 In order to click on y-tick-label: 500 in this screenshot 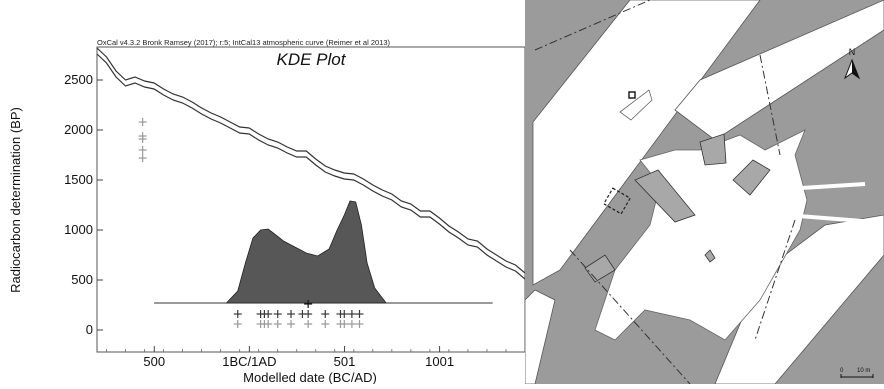, I will do `click(82, 279)`.